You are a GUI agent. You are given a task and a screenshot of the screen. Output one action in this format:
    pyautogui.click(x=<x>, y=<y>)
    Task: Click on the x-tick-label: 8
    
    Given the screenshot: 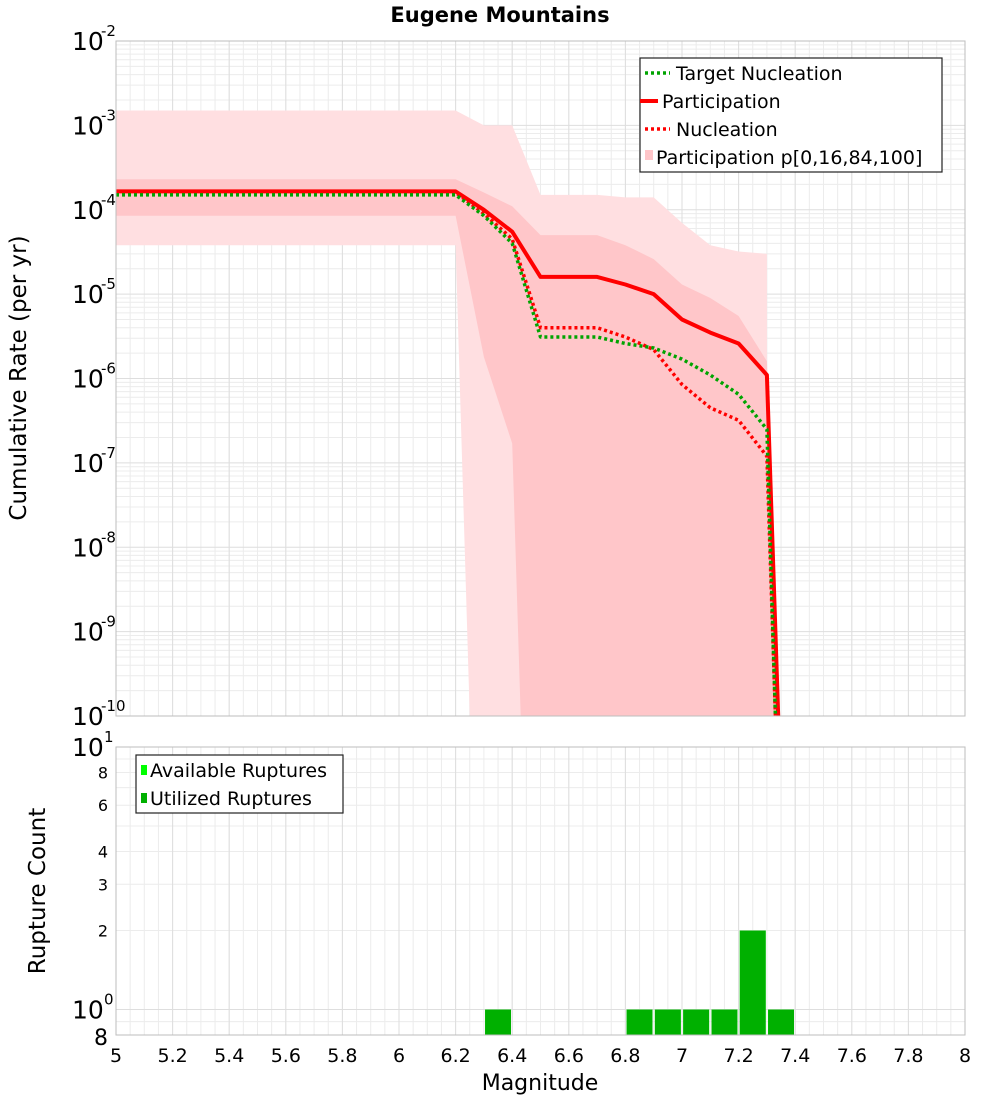 What is the action you would take?
    pyautogui.click(x=965, y=1056)
    